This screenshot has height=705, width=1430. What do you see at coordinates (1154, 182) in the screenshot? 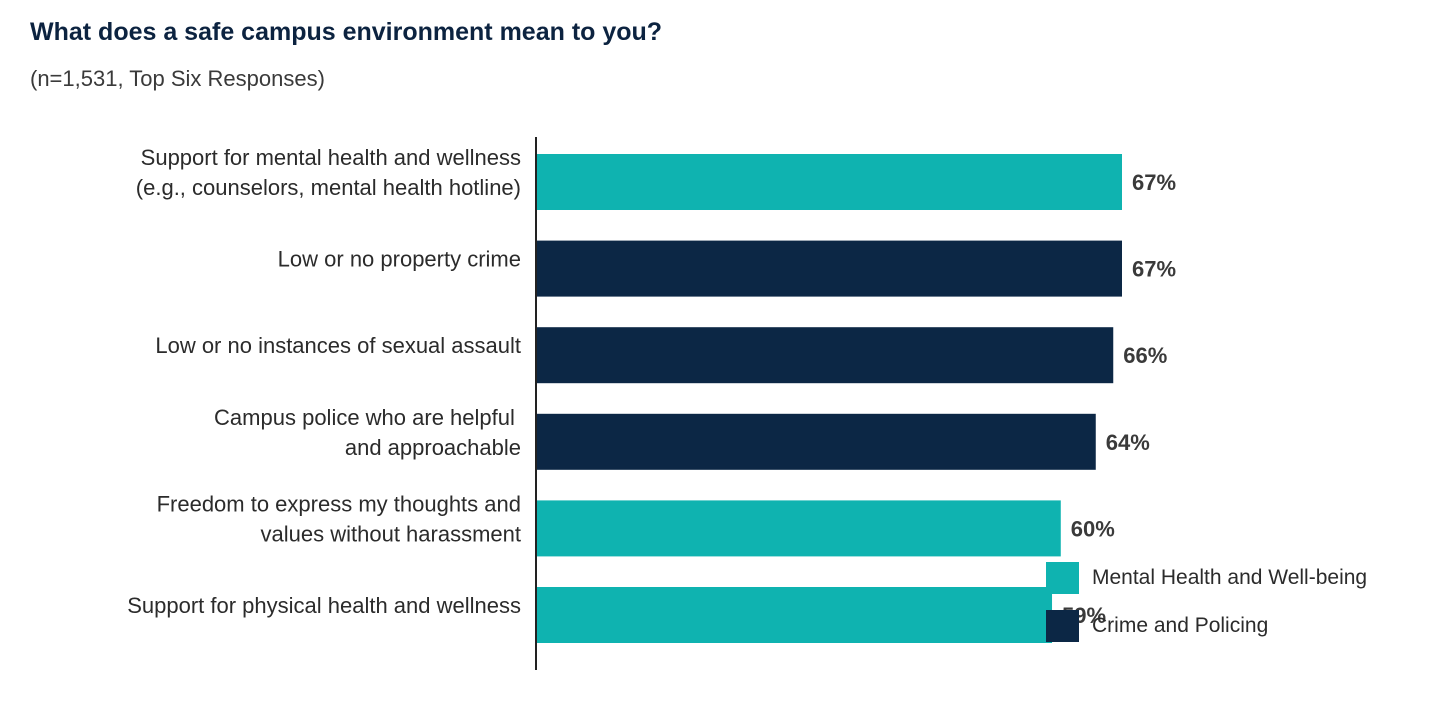
I see `value-label-support-for-mental-health-and-wellness: 67%` at bounding box center [1154, 182].